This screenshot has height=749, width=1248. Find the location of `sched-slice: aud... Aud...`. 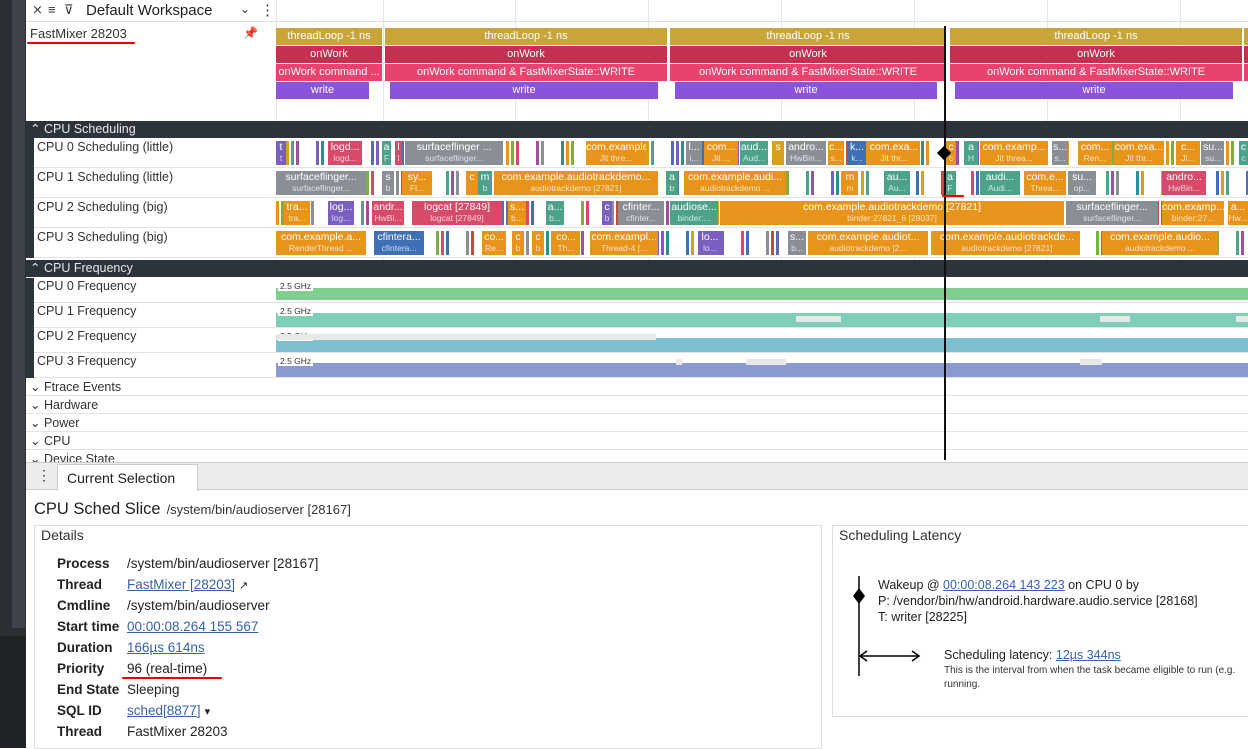

sched-slice: aud... Aud... is located at coordinates (754, 153).